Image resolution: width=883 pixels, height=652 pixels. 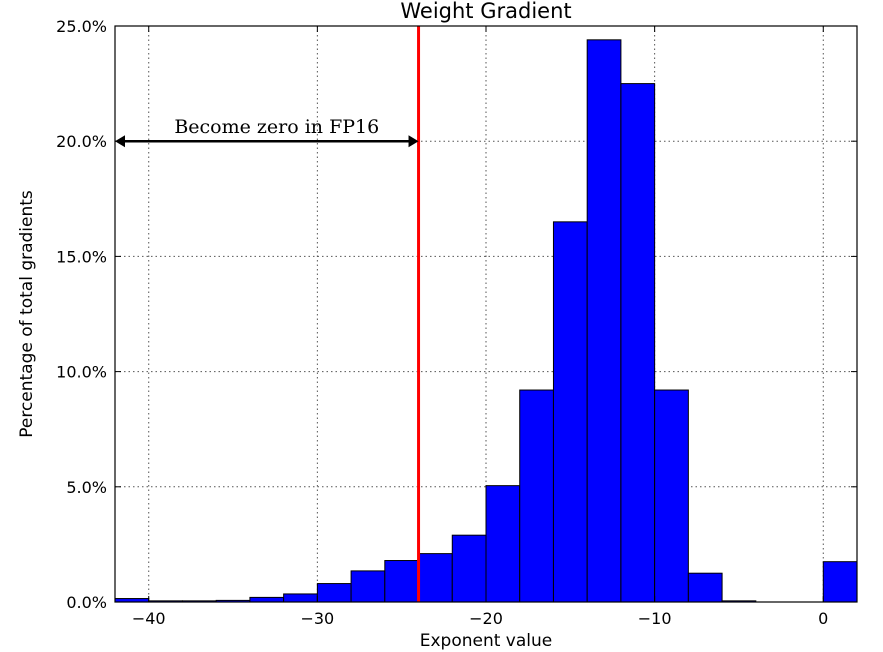 I want to click on arrow-head-right, so click(x=413, y=141).